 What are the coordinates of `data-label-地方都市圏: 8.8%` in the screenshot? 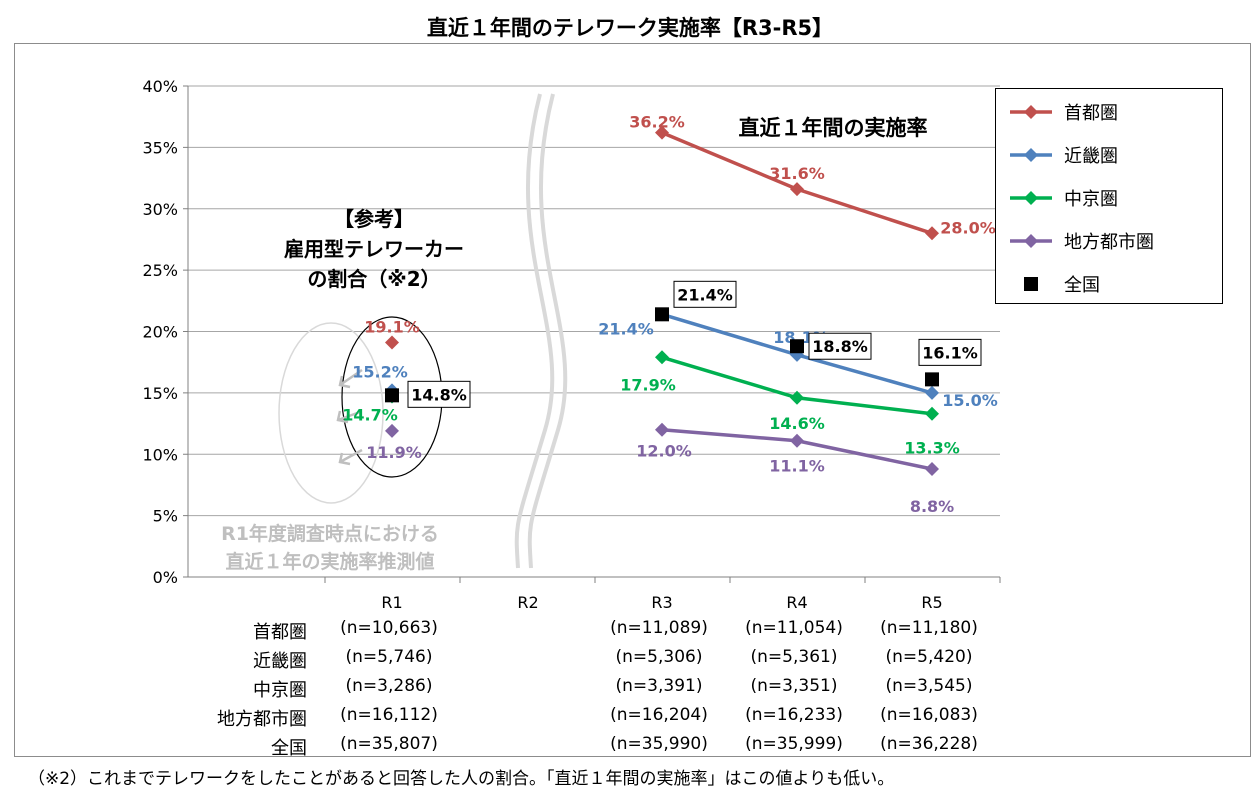 It's located at (932, 506).